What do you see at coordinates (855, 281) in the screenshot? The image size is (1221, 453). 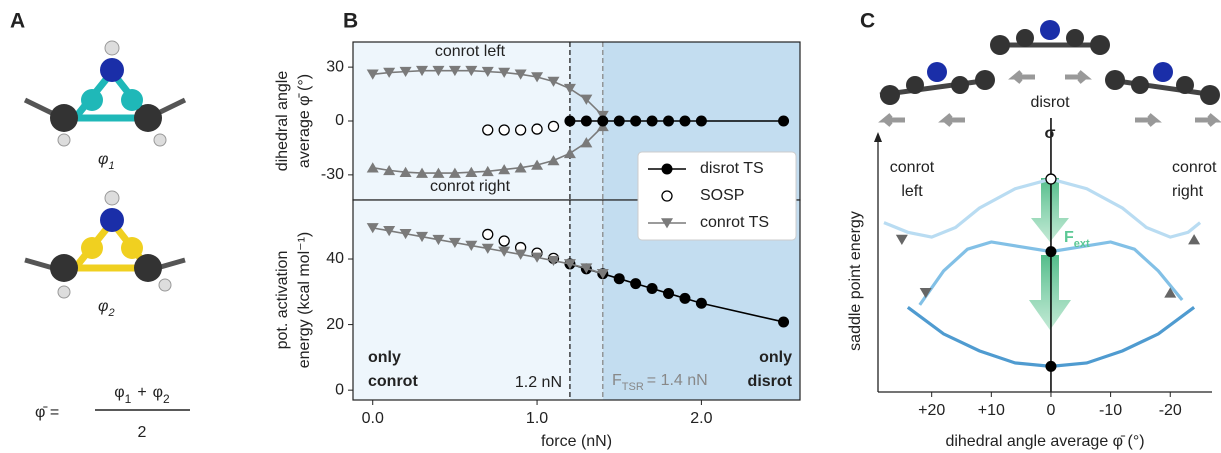 I see `y-axis-label: saddle point energy` at bounding box center [855, 281].